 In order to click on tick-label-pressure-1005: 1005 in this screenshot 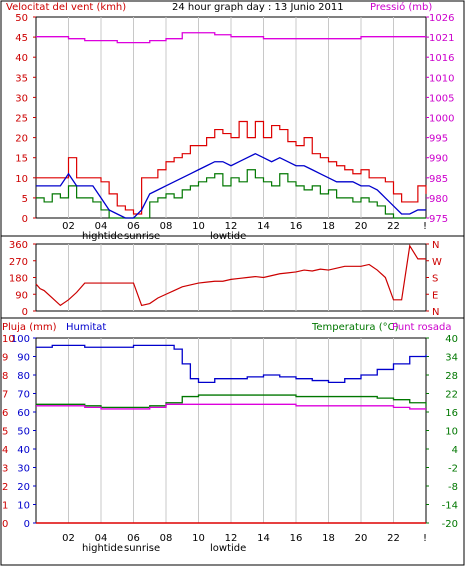, I will do `click(441, 98)`.